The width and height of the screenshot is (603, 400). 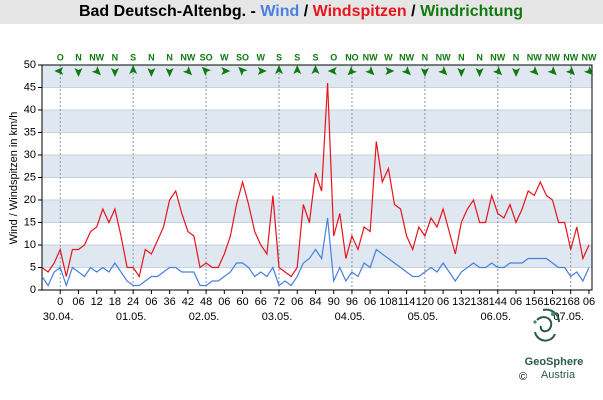 I want to click on x-tick-label: 18, so click(x=115, y=302).